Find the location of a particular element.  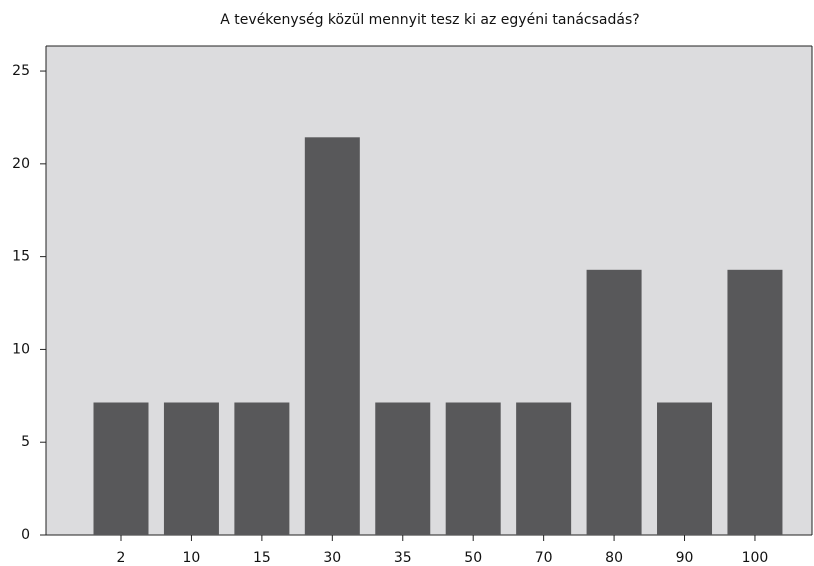

x-tick-label: 70 is located at coordinates (544, 558).